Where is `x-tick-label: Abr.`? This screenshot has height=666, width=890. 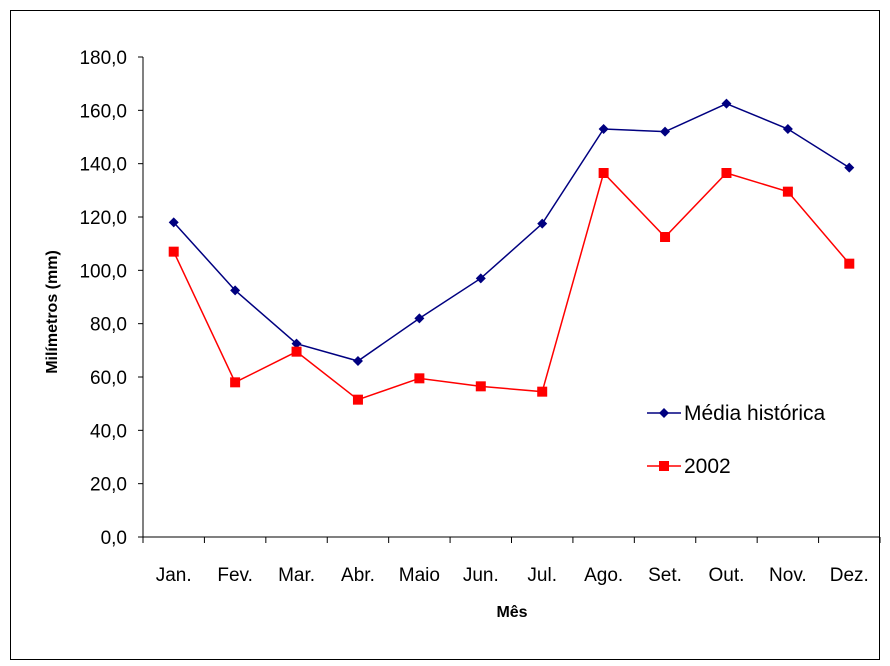
x-tick-label: Abr. is located at coordinates (358, 575).